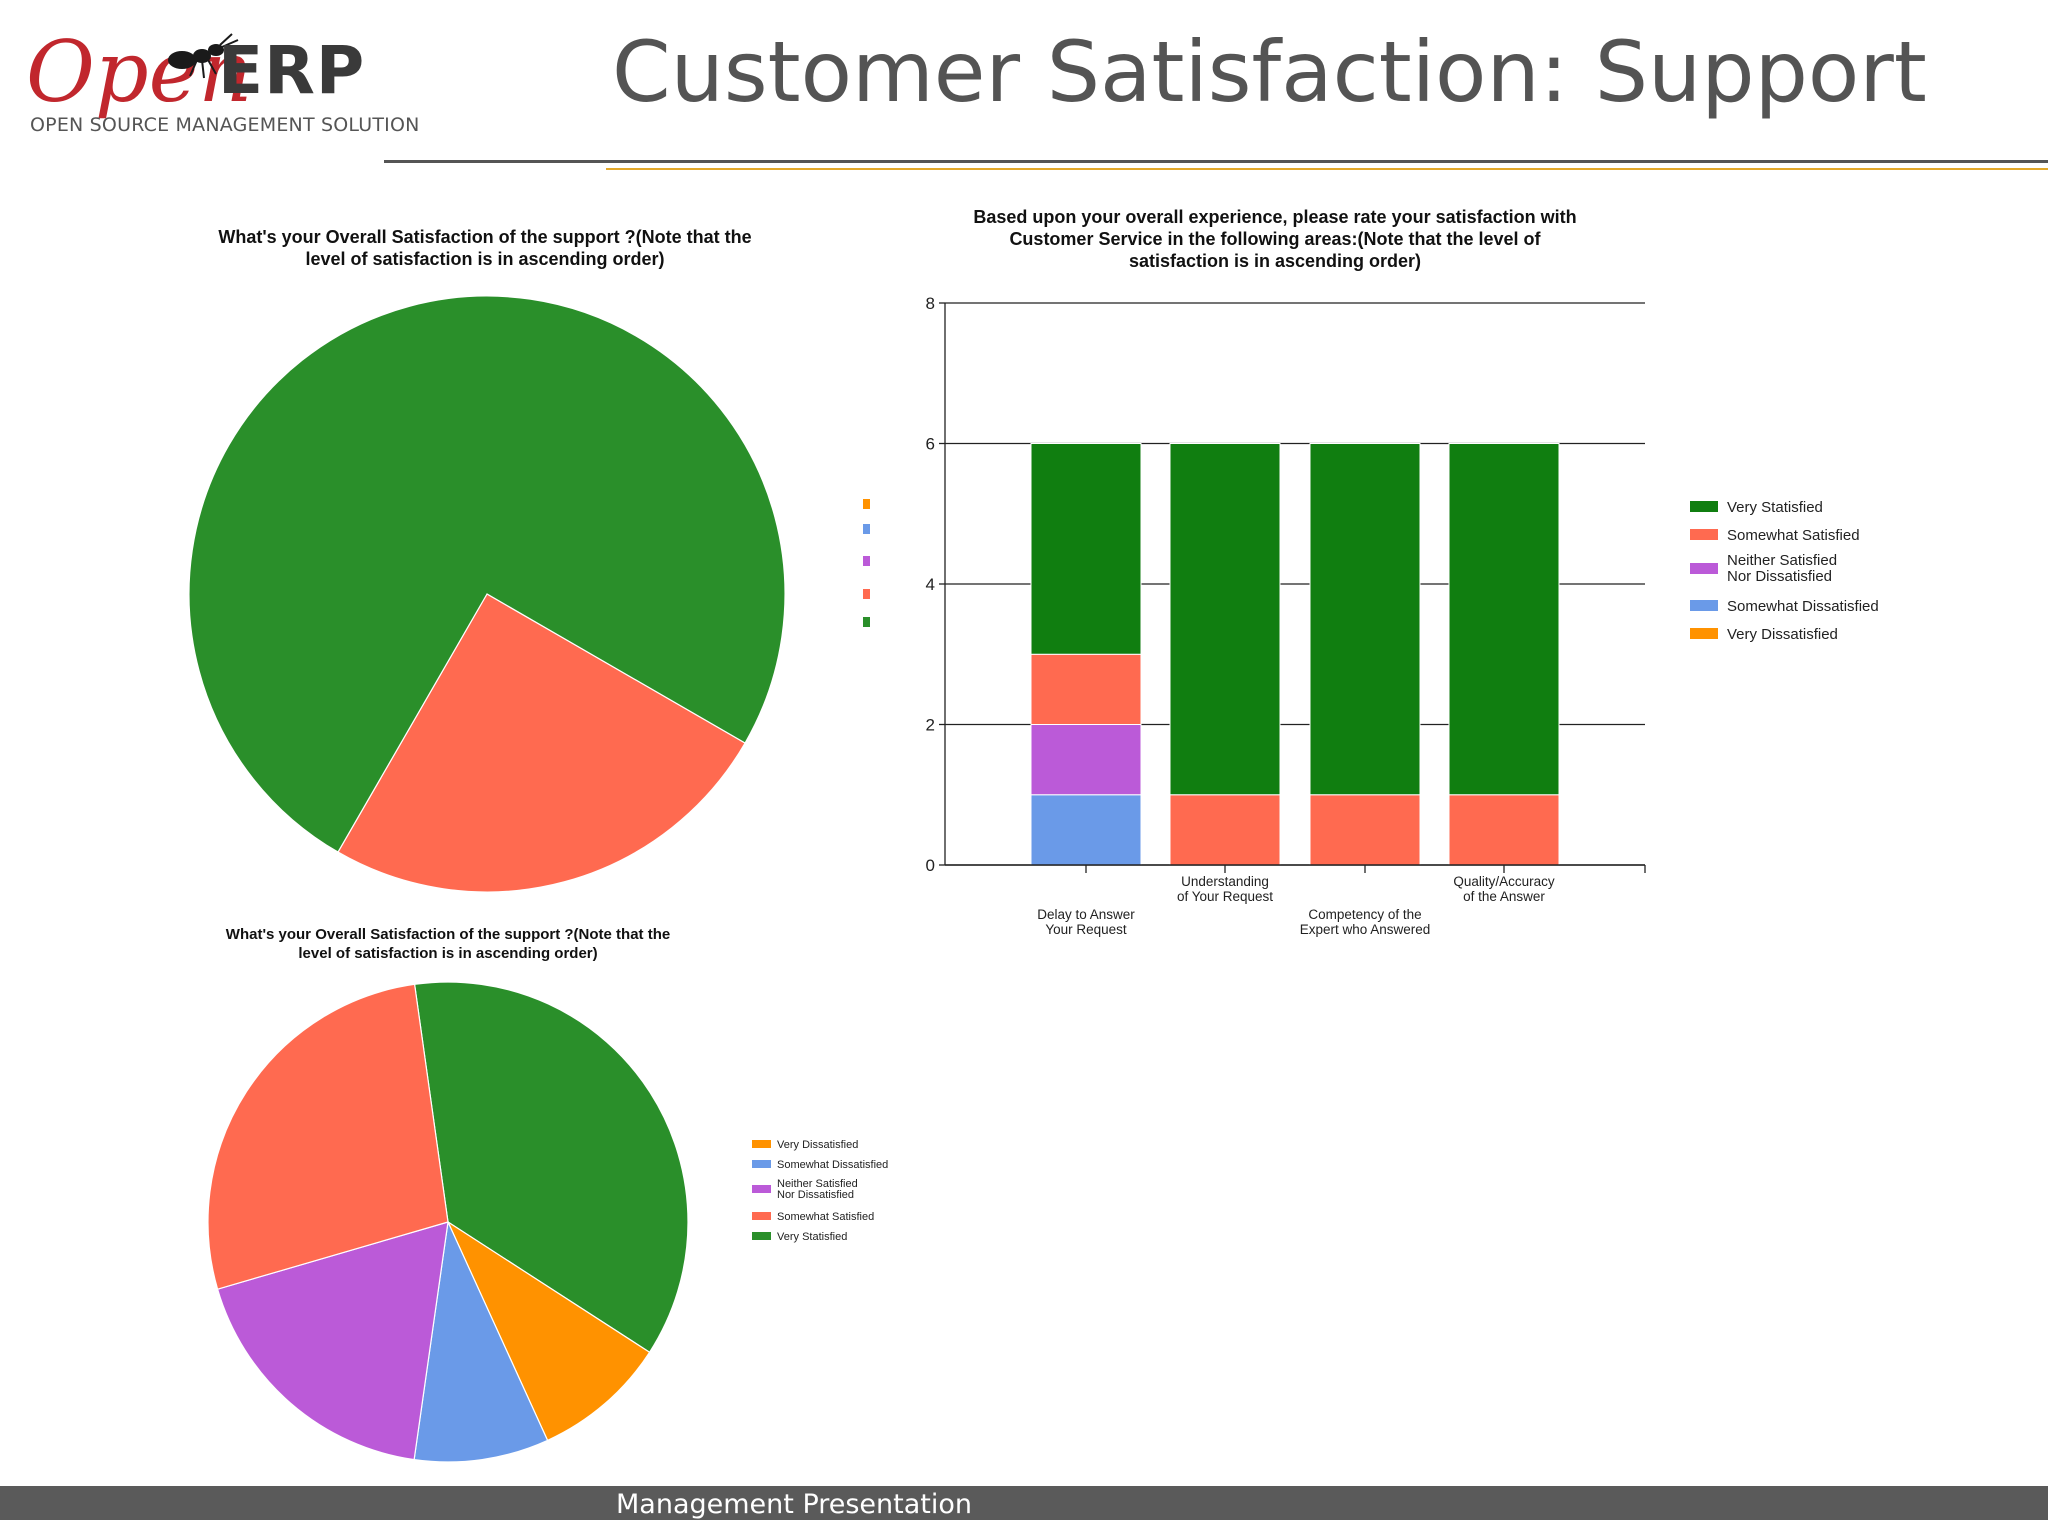  I want to click on y-tick-label: 8, so click(930, 303).